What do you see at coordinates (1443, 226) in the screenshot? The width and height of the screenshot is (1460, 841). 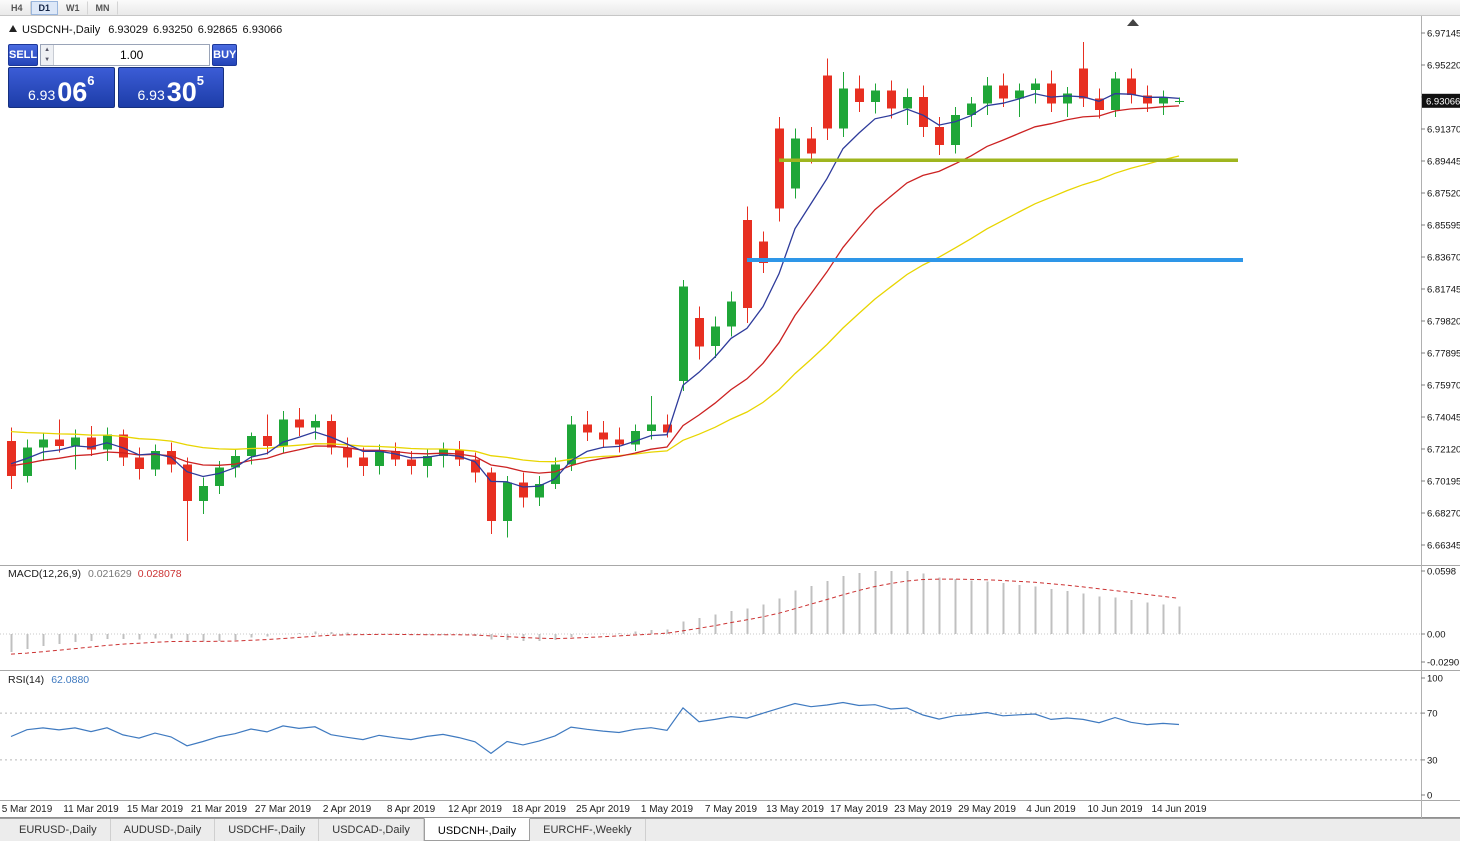 I see `price-scale-label: 6.85595` at bounding box center [1443, 226].